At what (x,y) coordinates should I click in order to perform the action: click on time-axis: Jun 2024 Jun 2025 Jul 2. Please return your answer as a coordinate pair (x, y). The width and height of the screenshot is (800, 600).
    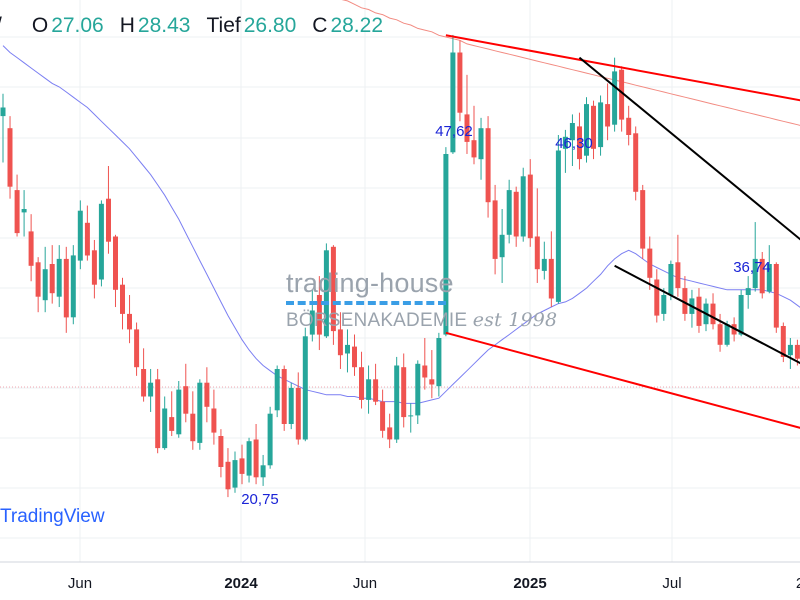
    Looking at the image, I should click on (400, 576).